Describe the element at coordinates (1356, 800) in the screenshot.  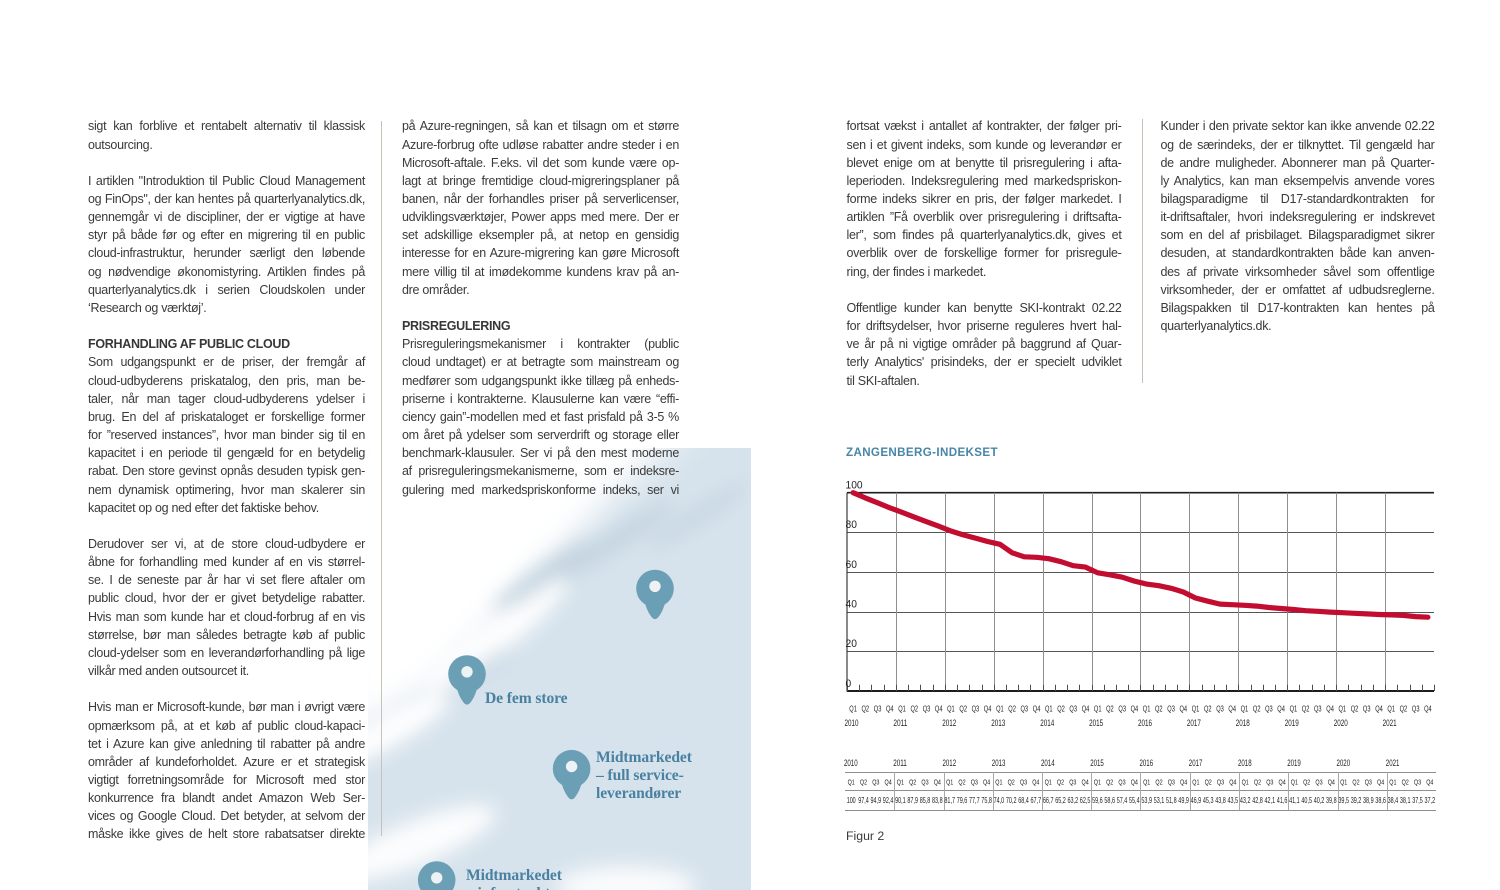
I see `svg-text: 39,2` at that location.